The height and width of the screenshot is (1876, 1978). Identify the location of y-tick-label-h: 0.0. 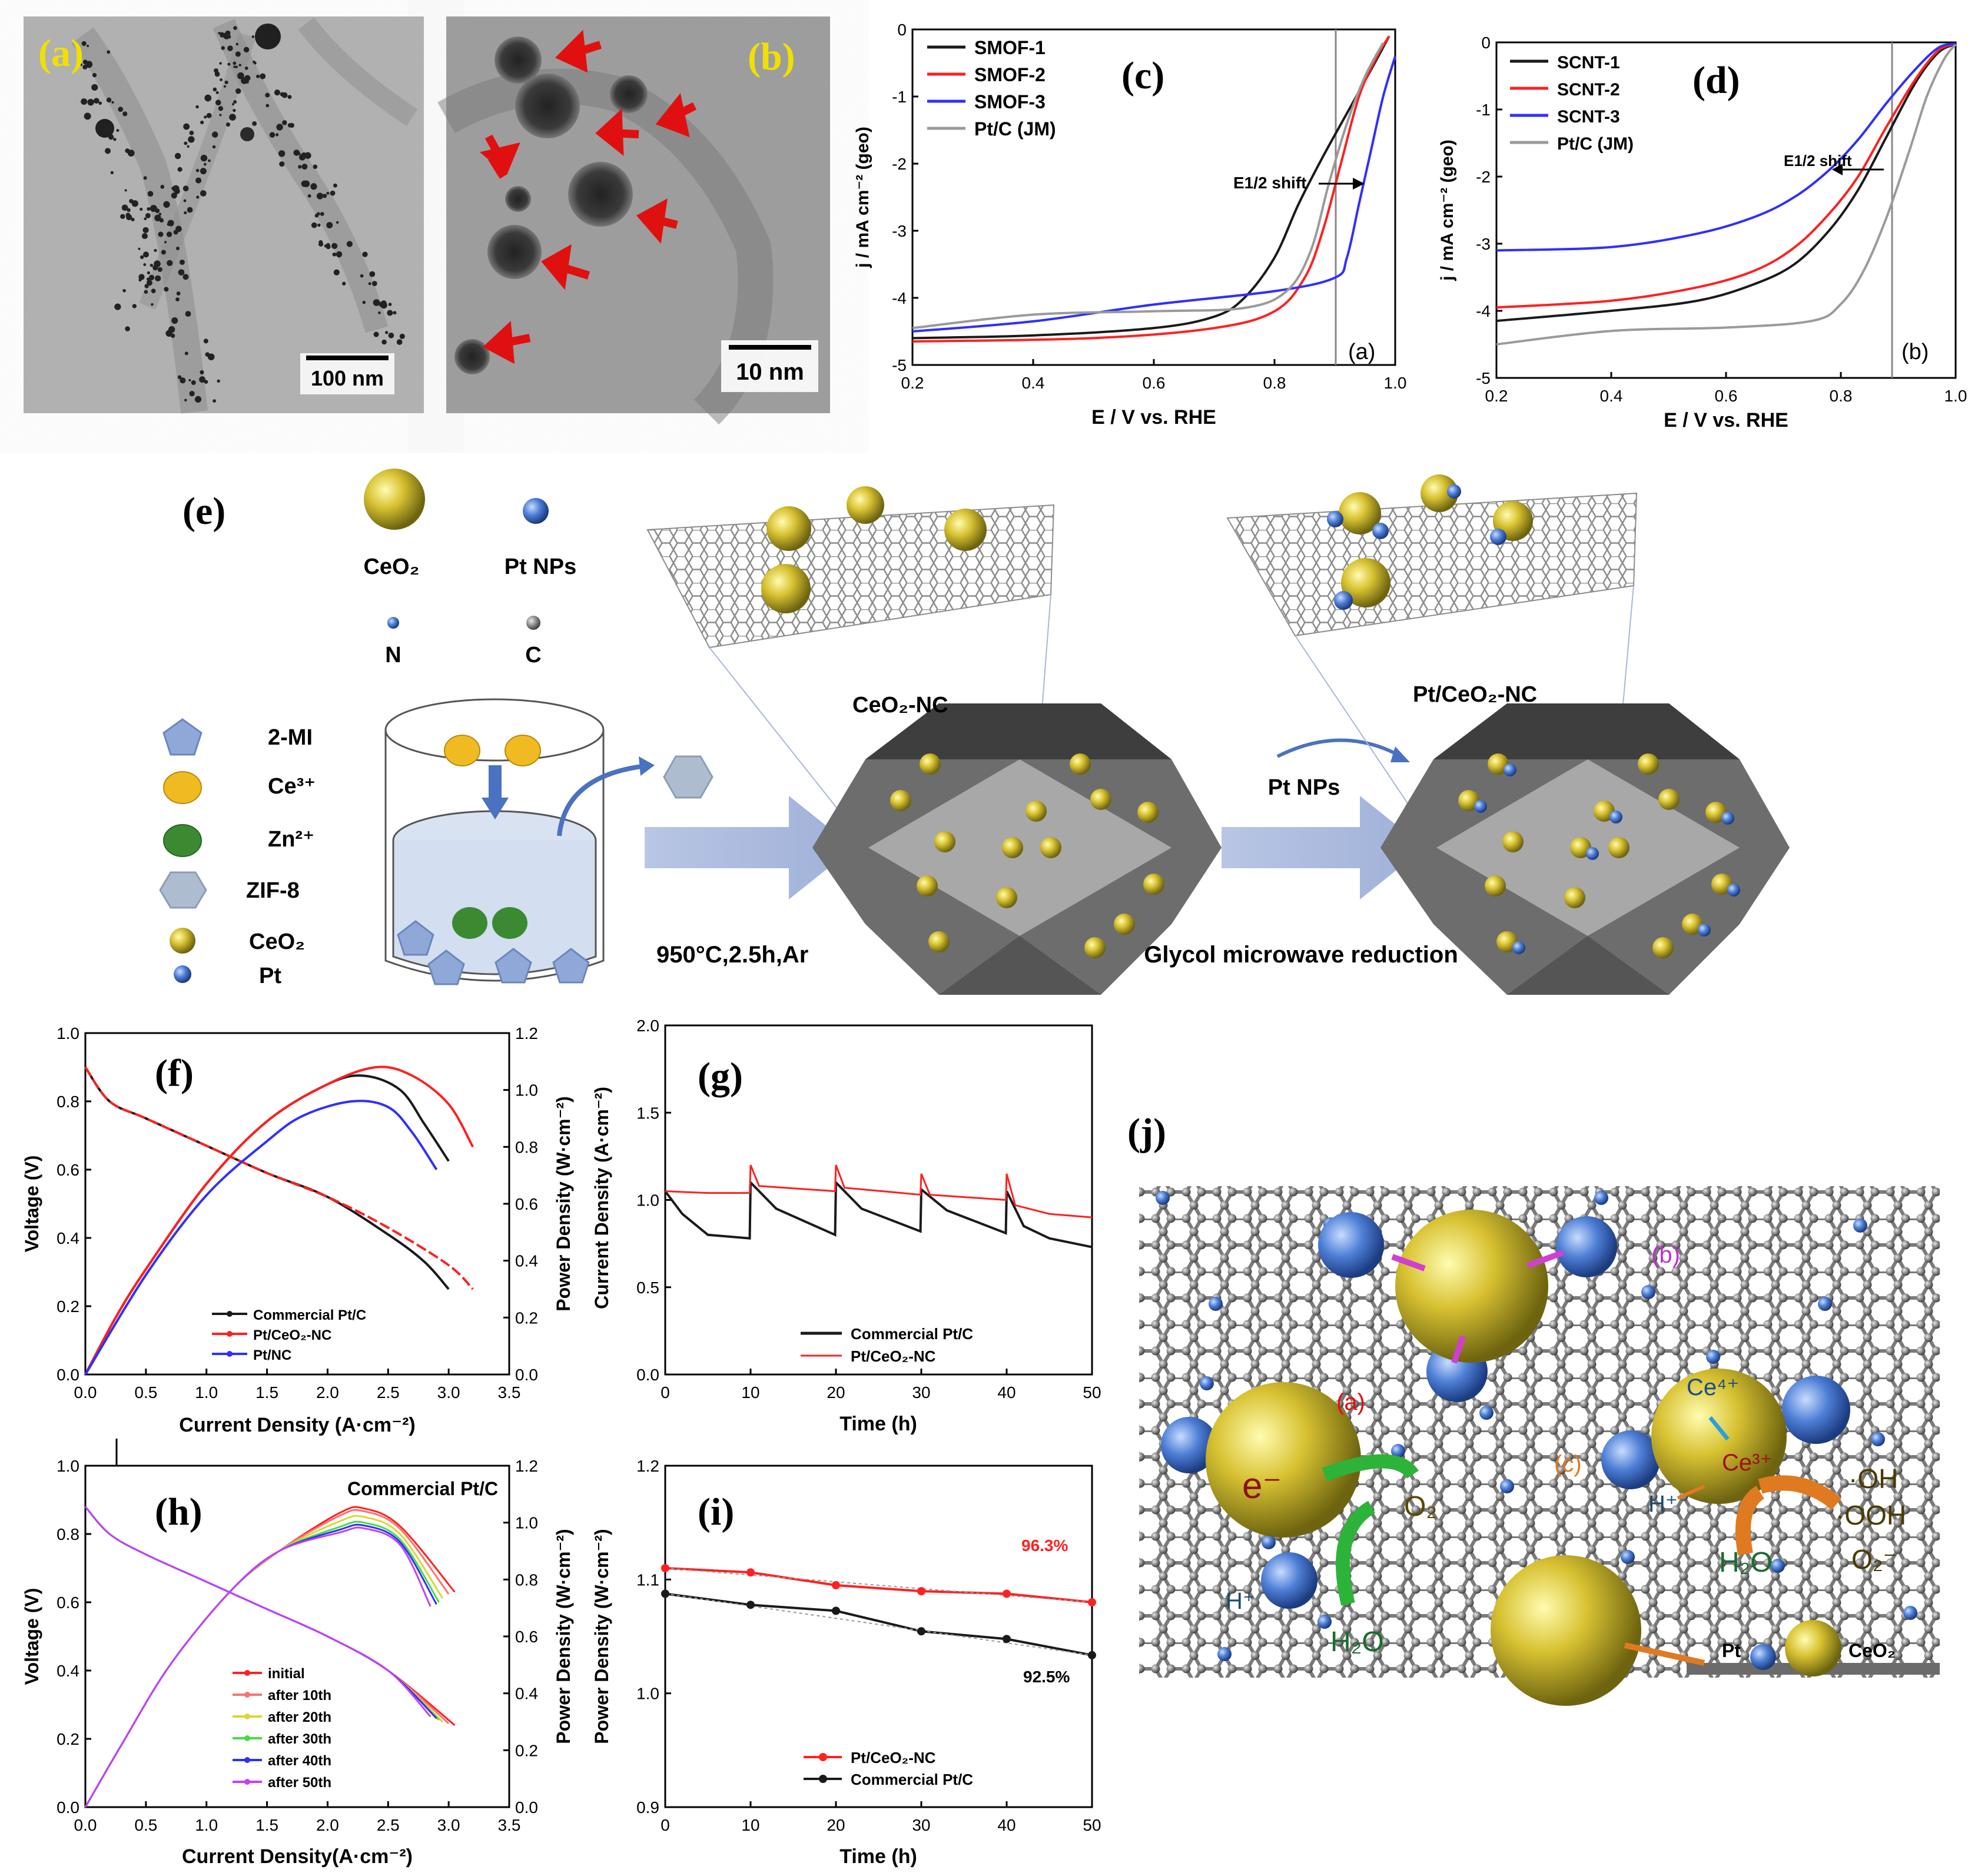
(68, 1807).